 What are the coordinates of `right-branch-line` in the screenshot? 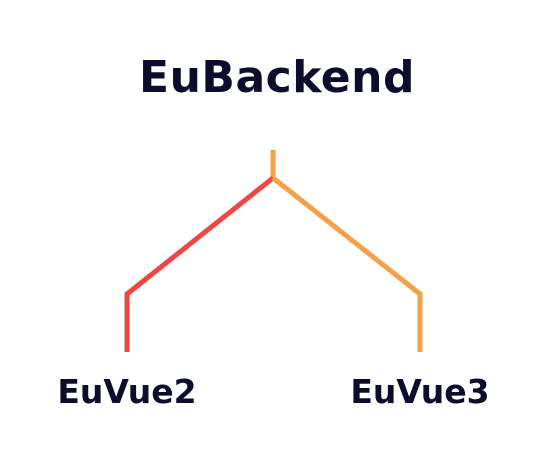 It's located at (347, 264).